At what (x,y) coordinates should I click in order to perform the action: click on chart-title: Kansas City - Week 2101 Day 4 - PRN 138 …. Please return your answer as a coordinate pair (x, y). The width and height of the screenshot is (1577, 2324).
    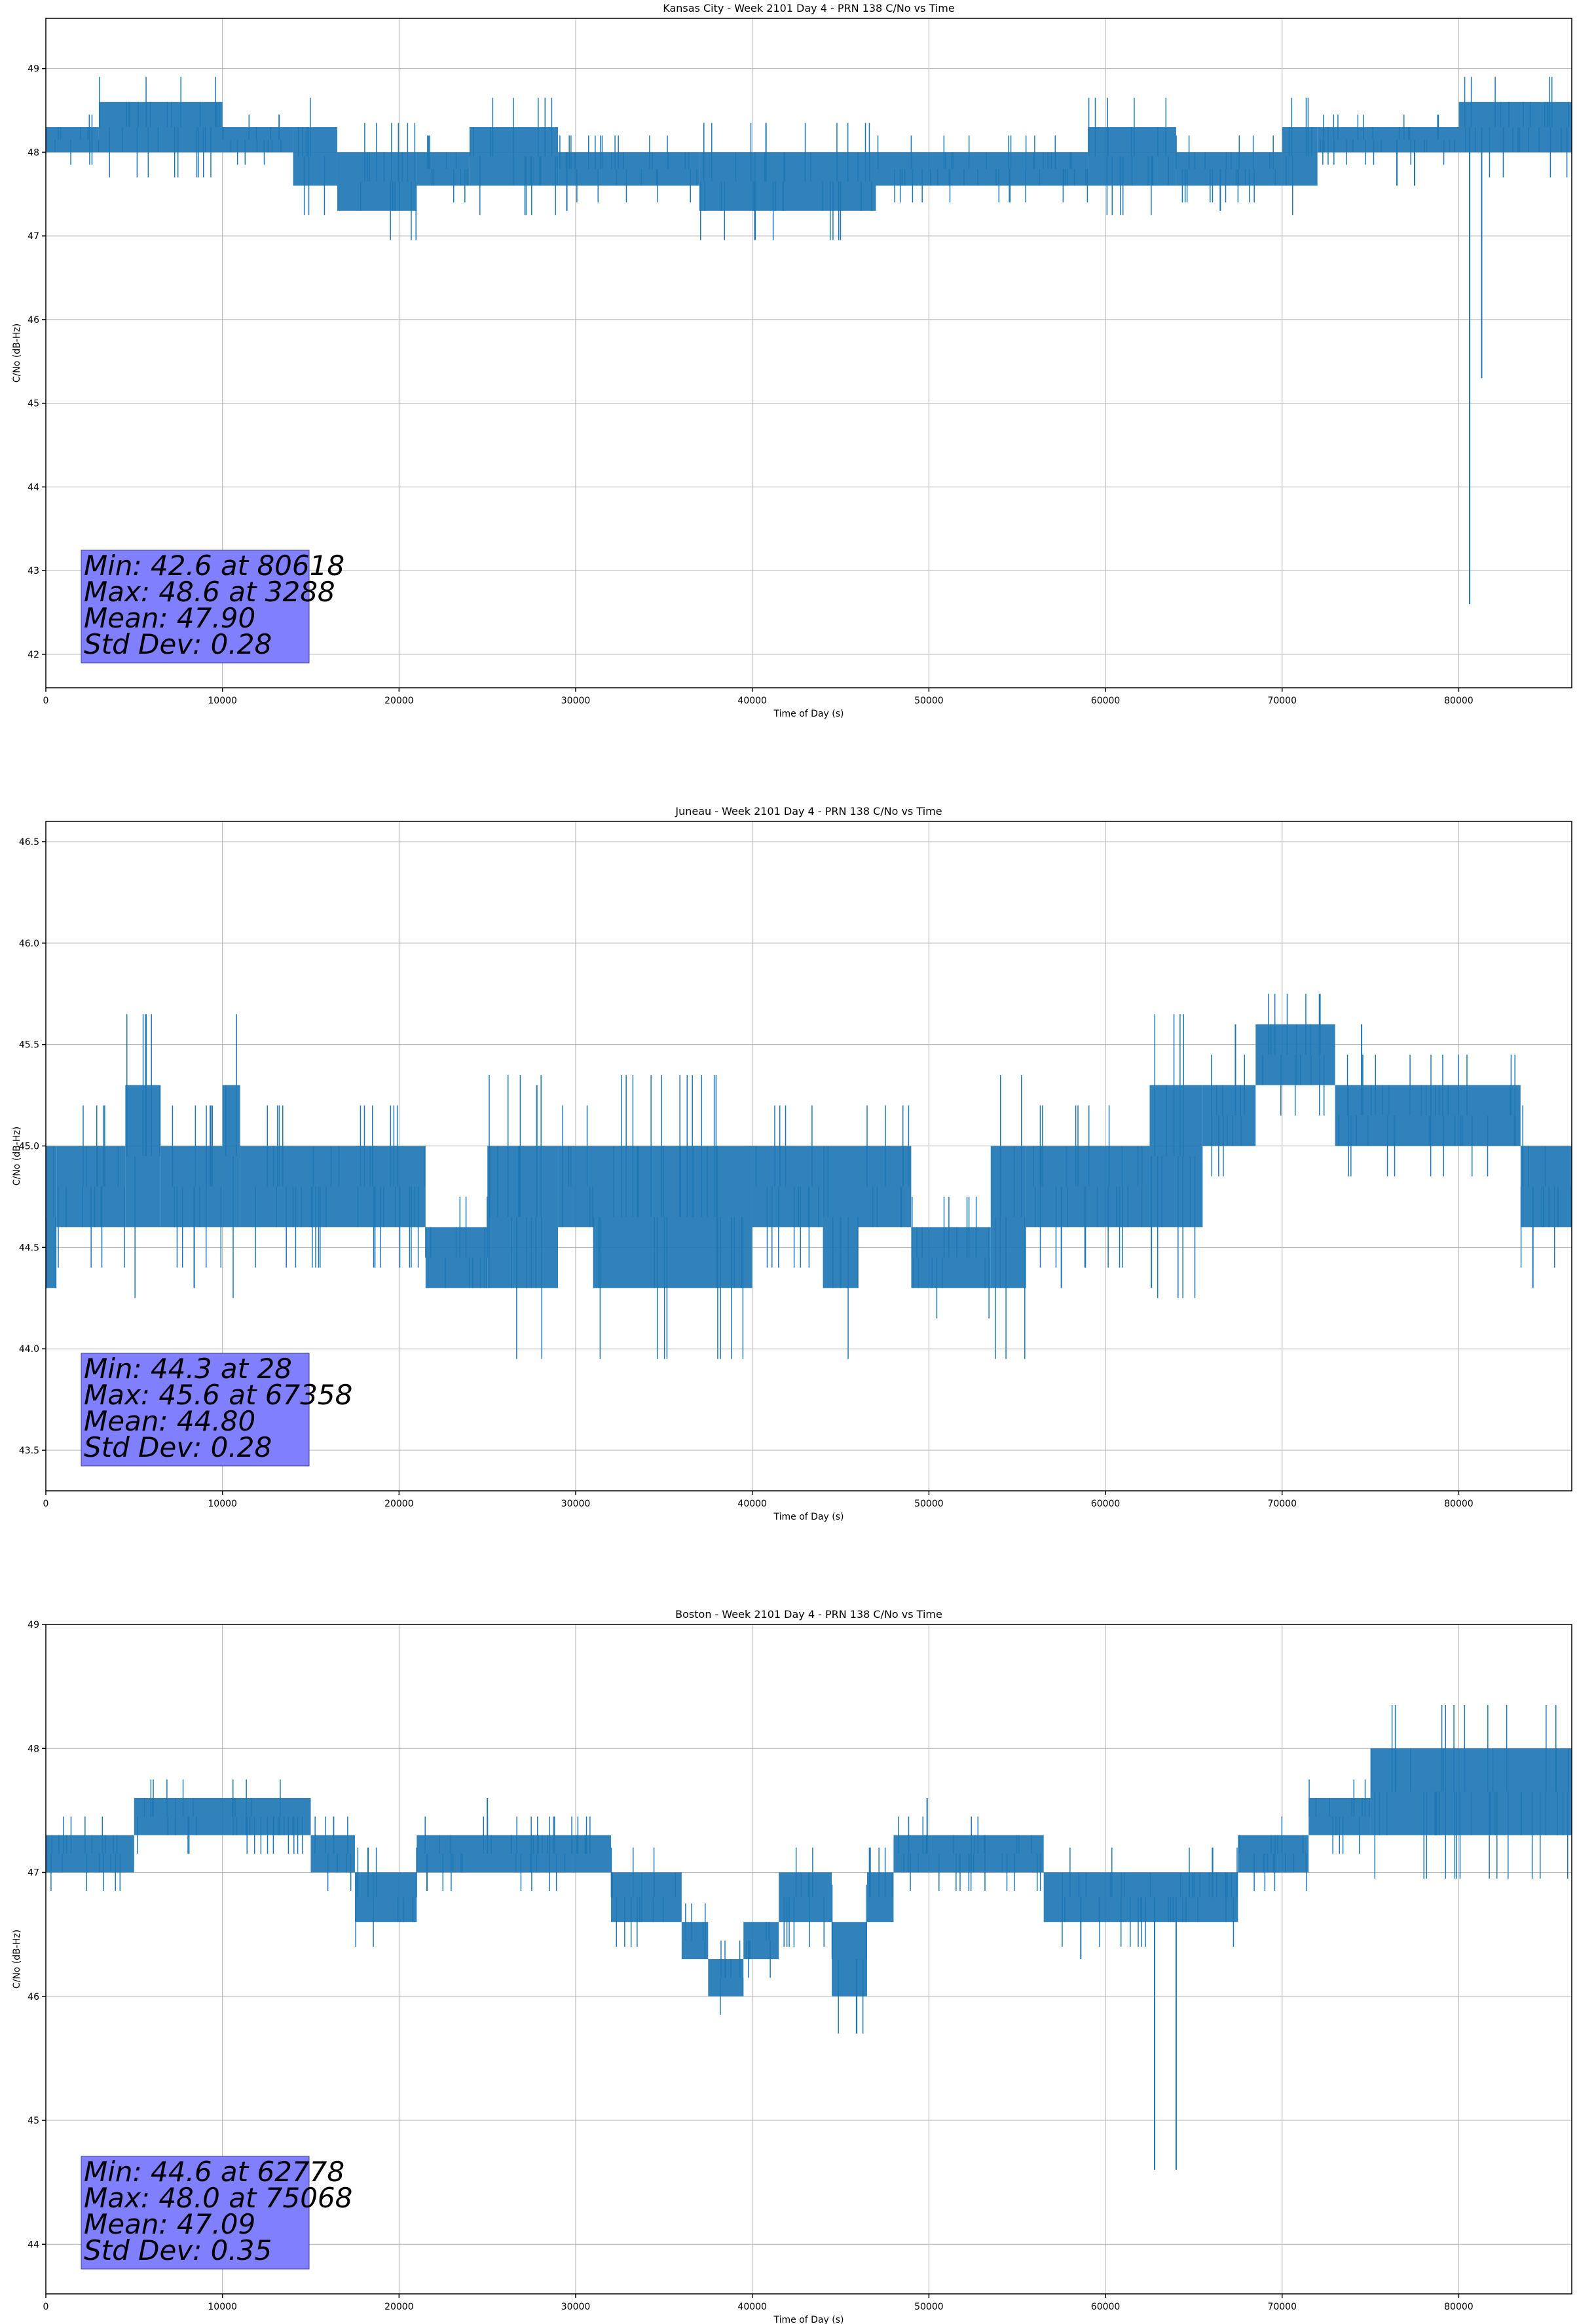
    Looking at the image, I should click on (808, 8).